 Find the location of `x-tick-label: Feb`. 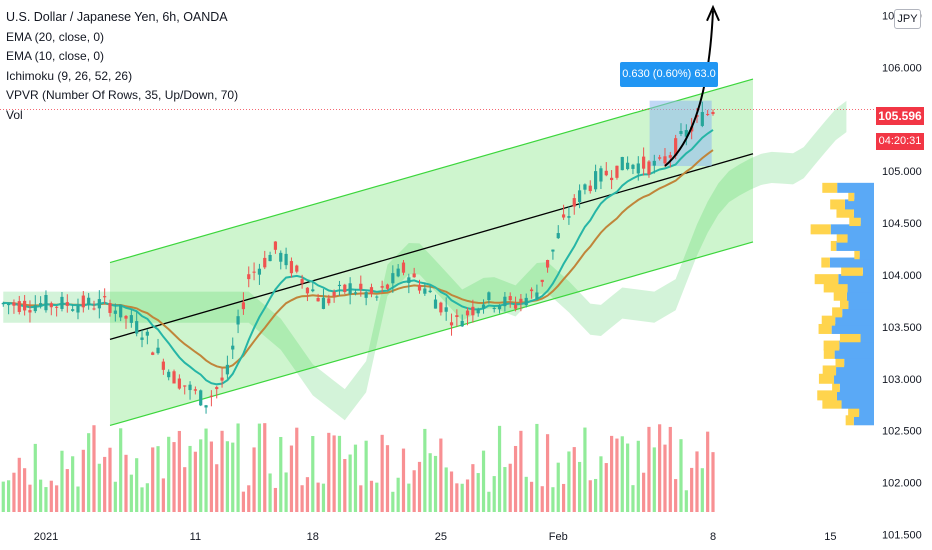

x-tick-label: Feb is located at coordinates (558, 537).